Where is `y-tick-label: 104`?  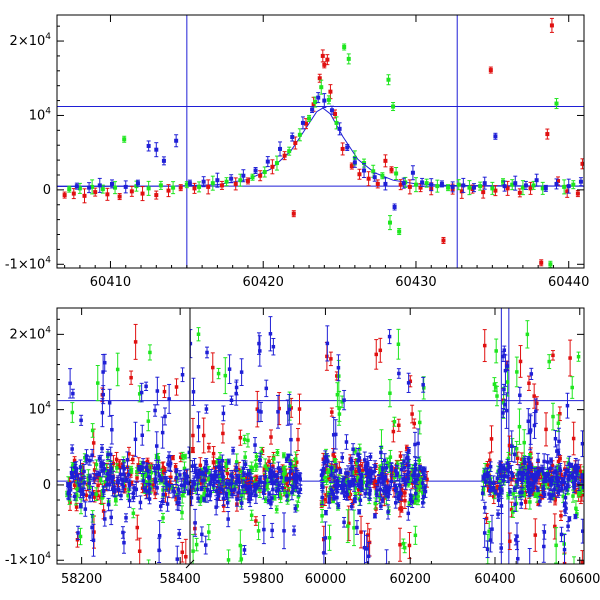
y-tick-label: 104 is located at coordinates (40, 114).